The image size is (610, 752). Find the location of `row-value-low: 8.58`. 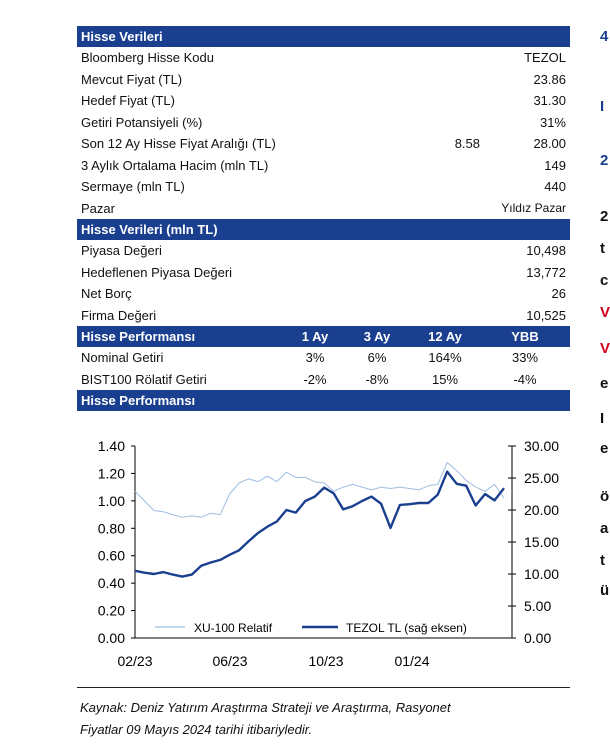

row-value-low: 8.58 is located at coordinates (467, 143).